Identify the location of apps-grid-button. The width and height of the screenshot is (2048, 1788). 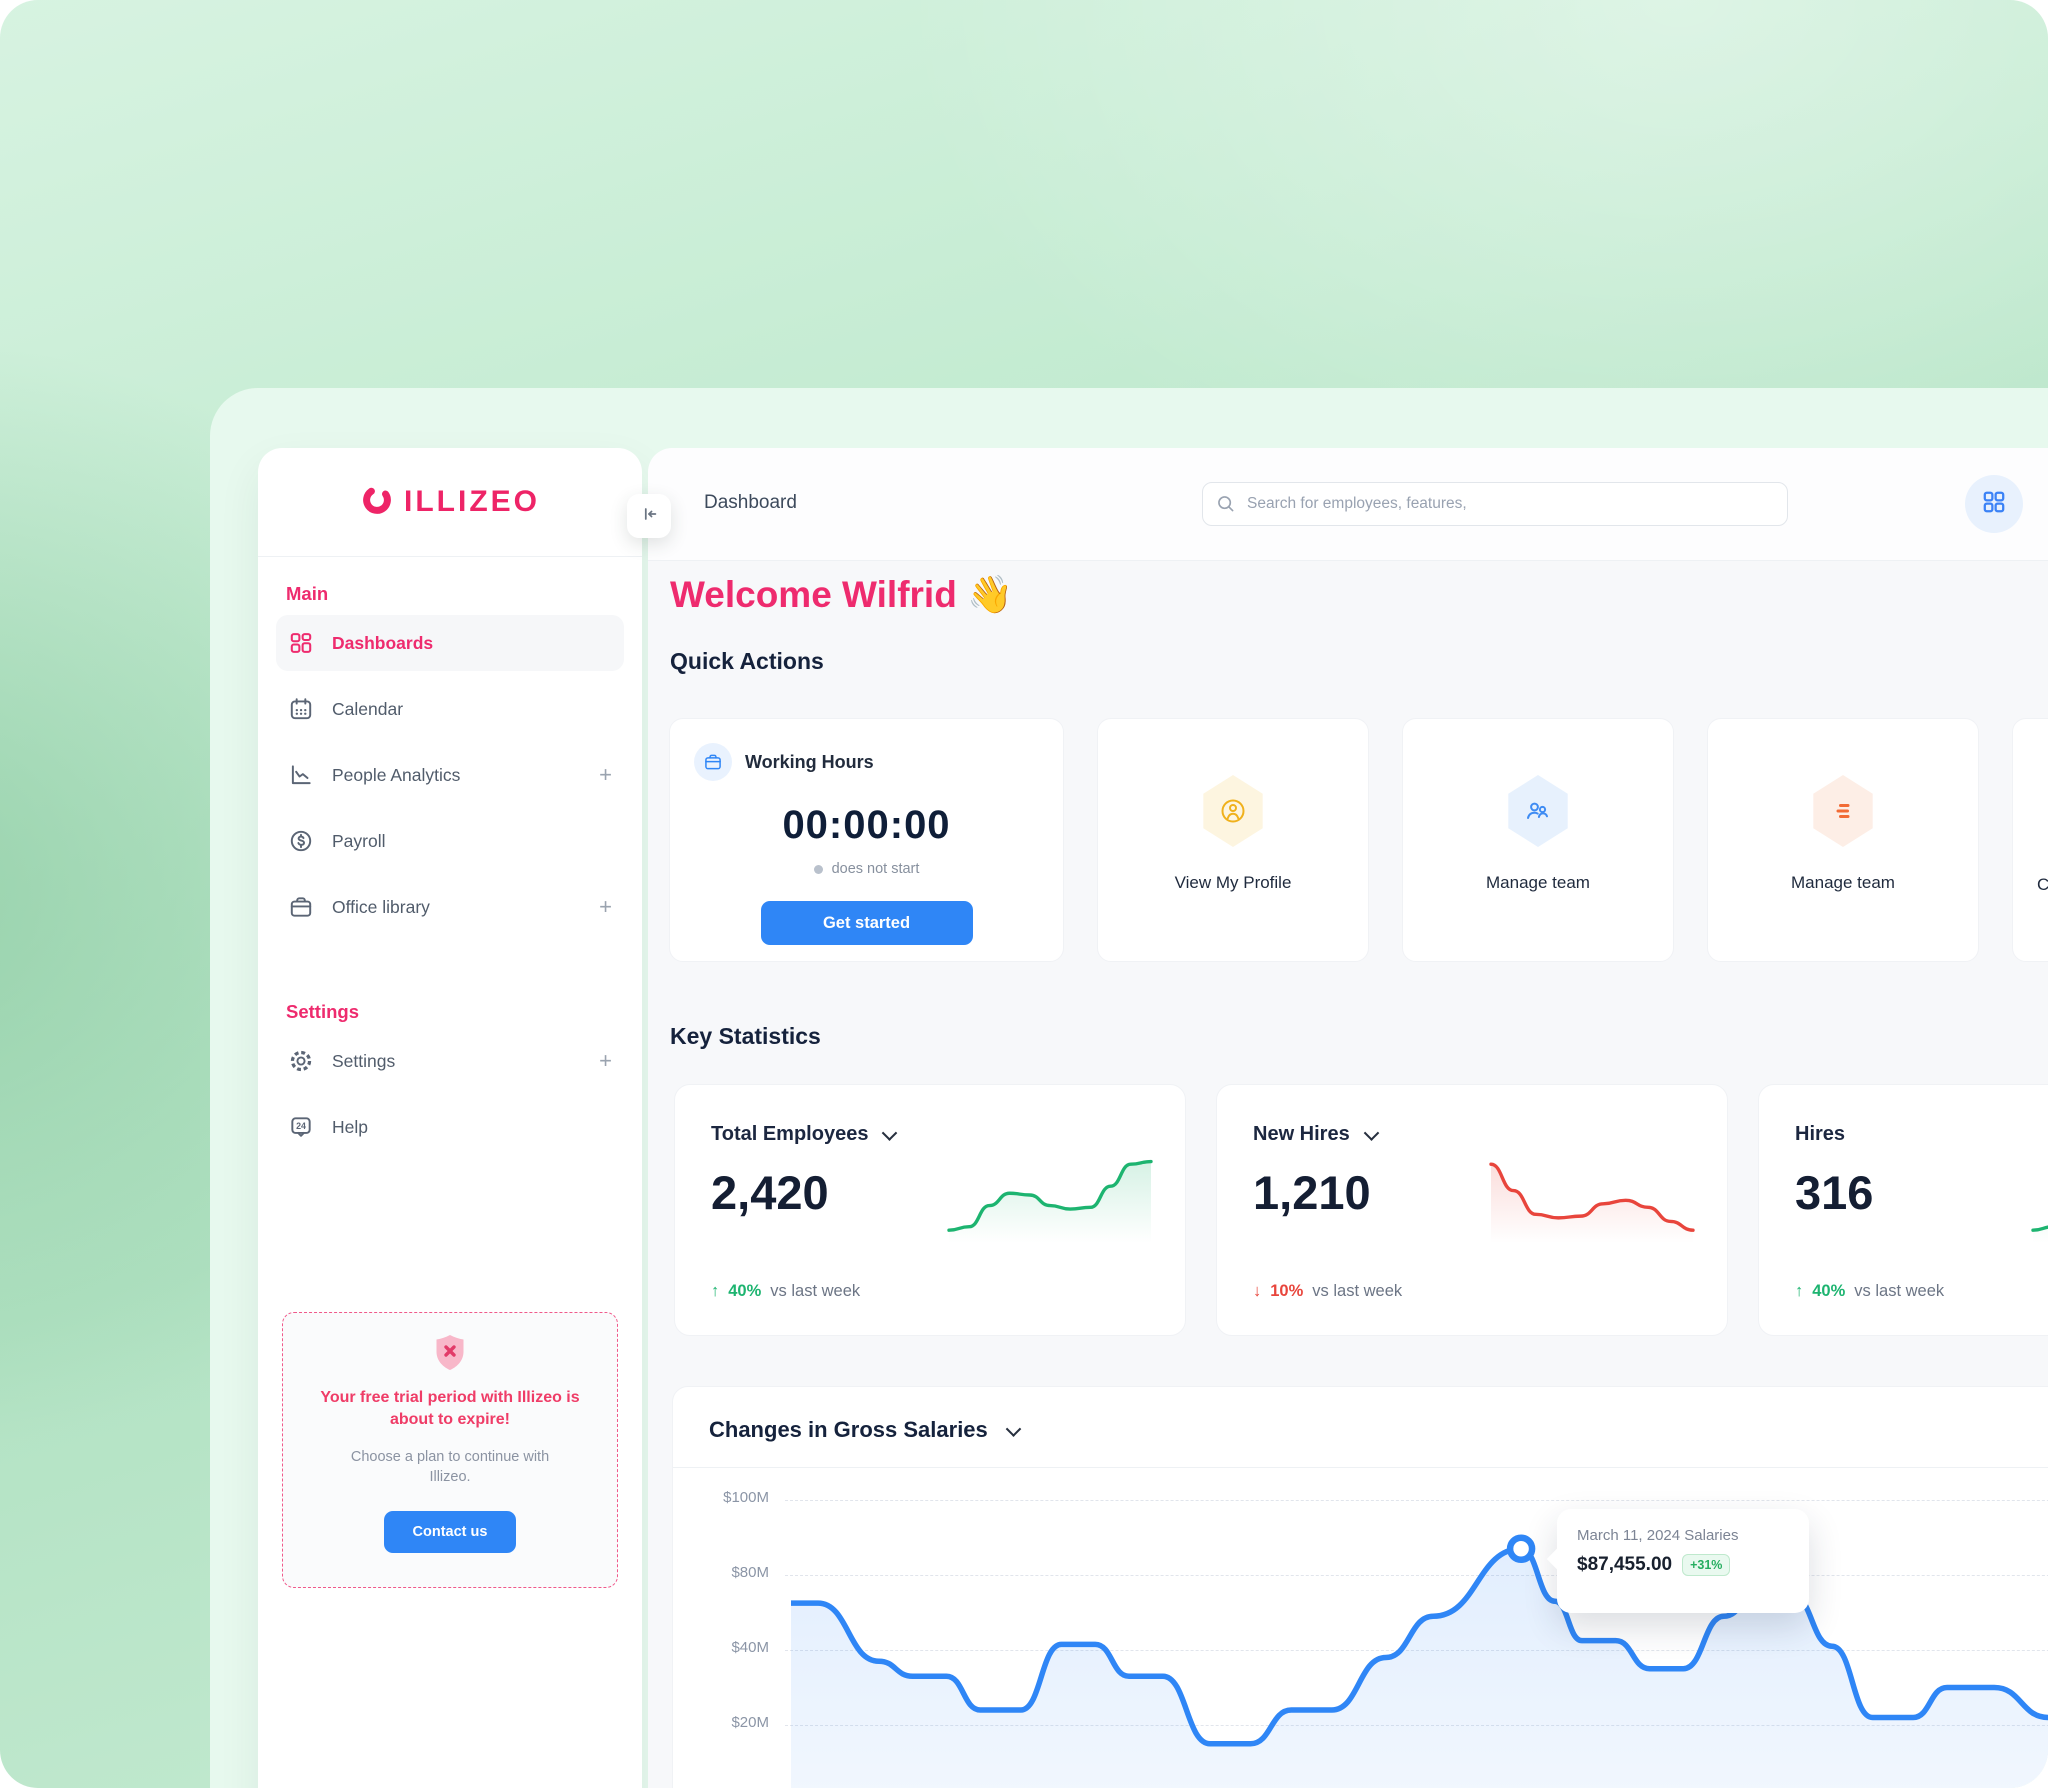
(1994, 504).